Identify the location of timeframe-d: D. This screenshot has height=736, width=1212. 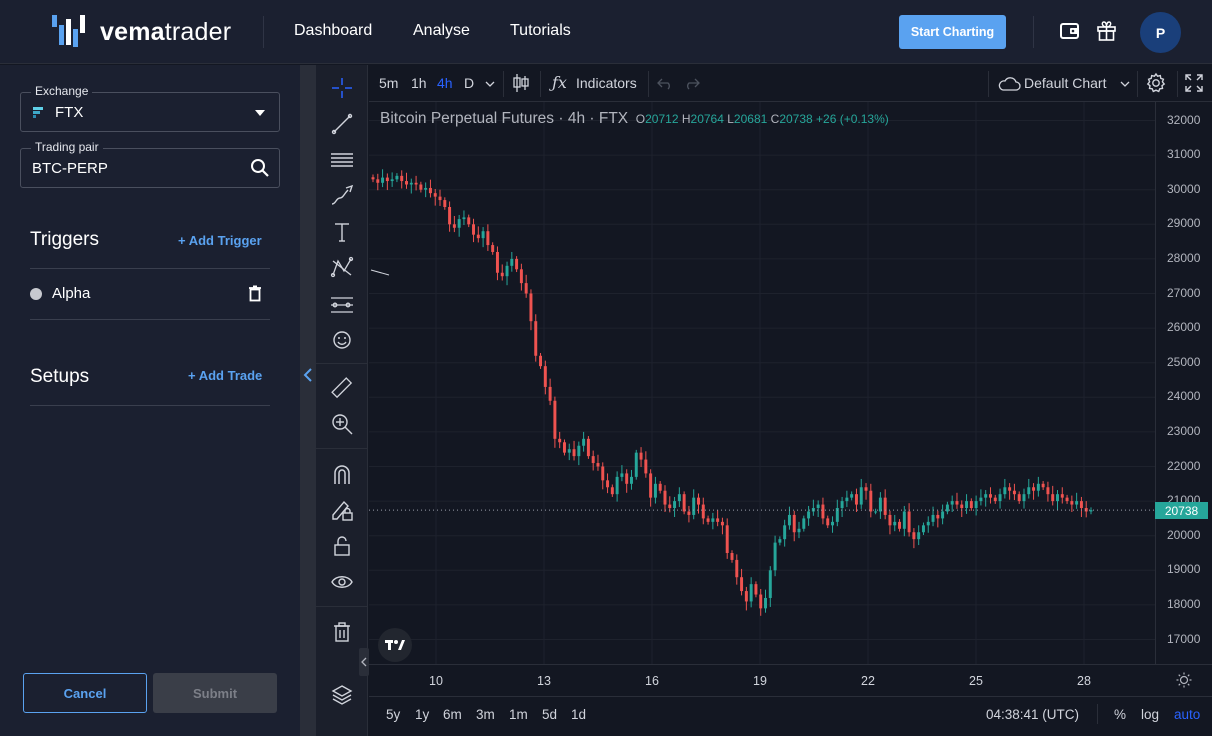
(469, 83).